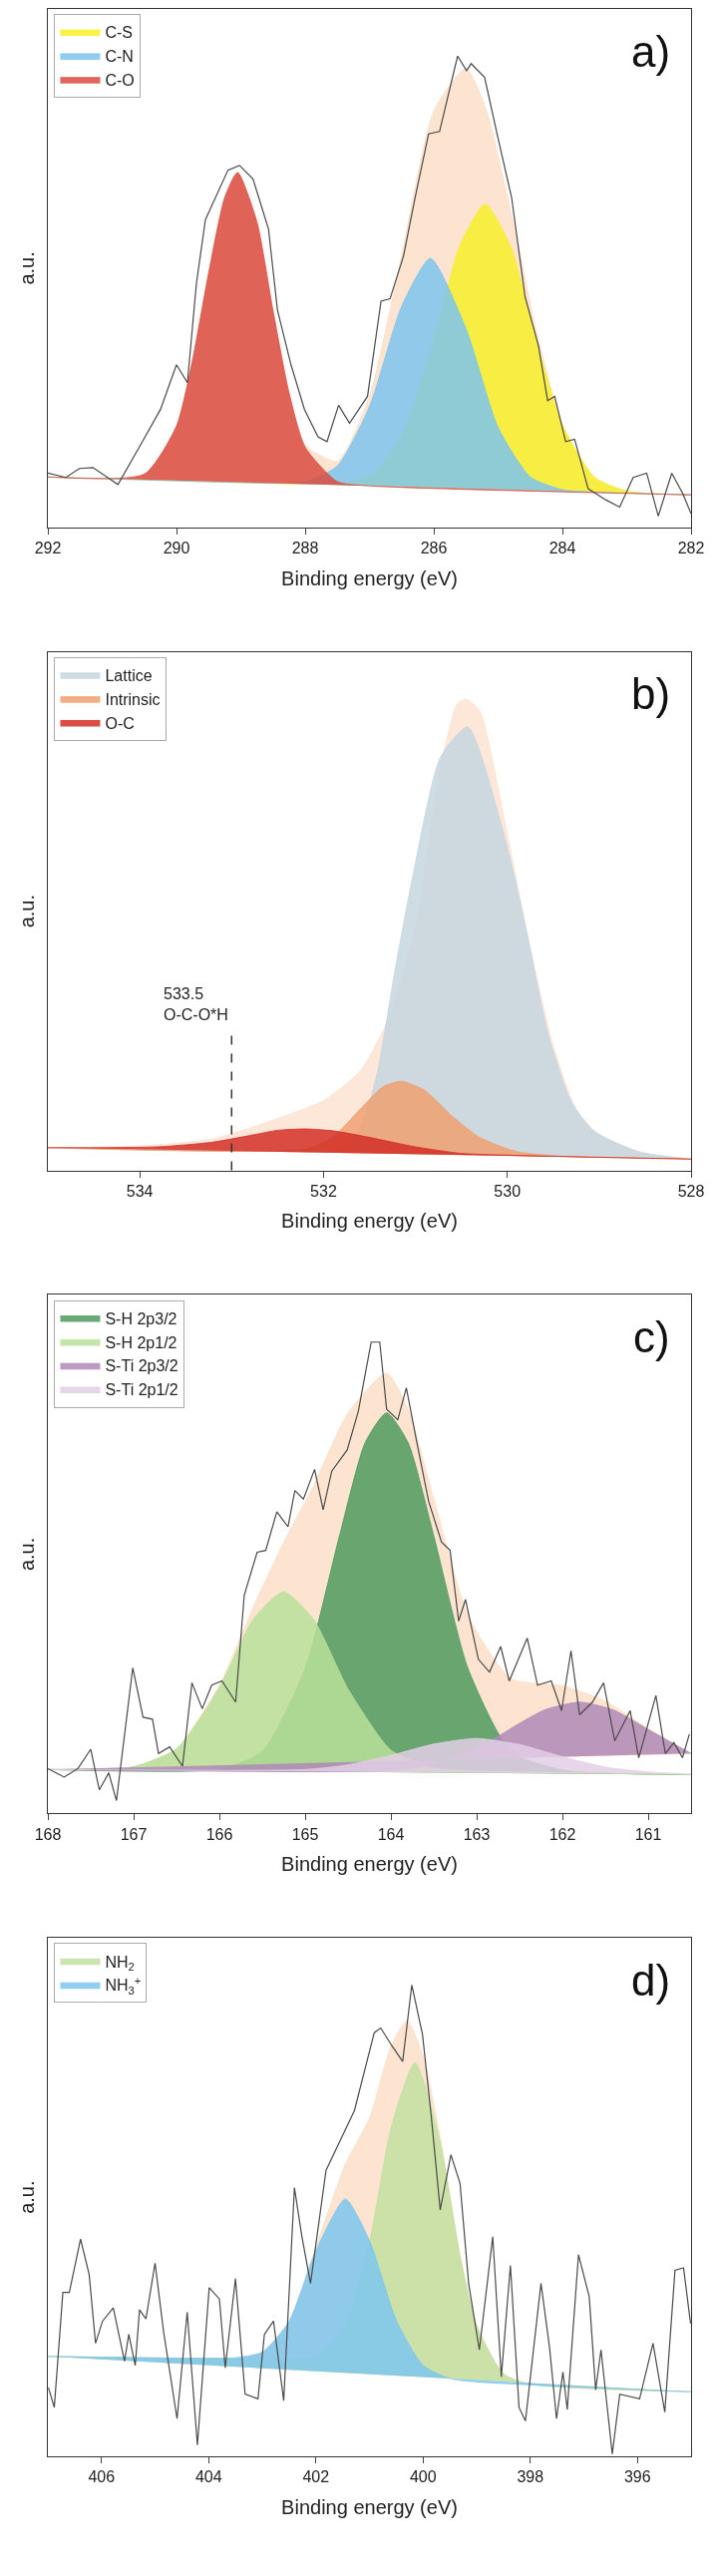 This screenshot has width=712, height=2576. I want to click on legend-label: C-O, so click(120, 80).